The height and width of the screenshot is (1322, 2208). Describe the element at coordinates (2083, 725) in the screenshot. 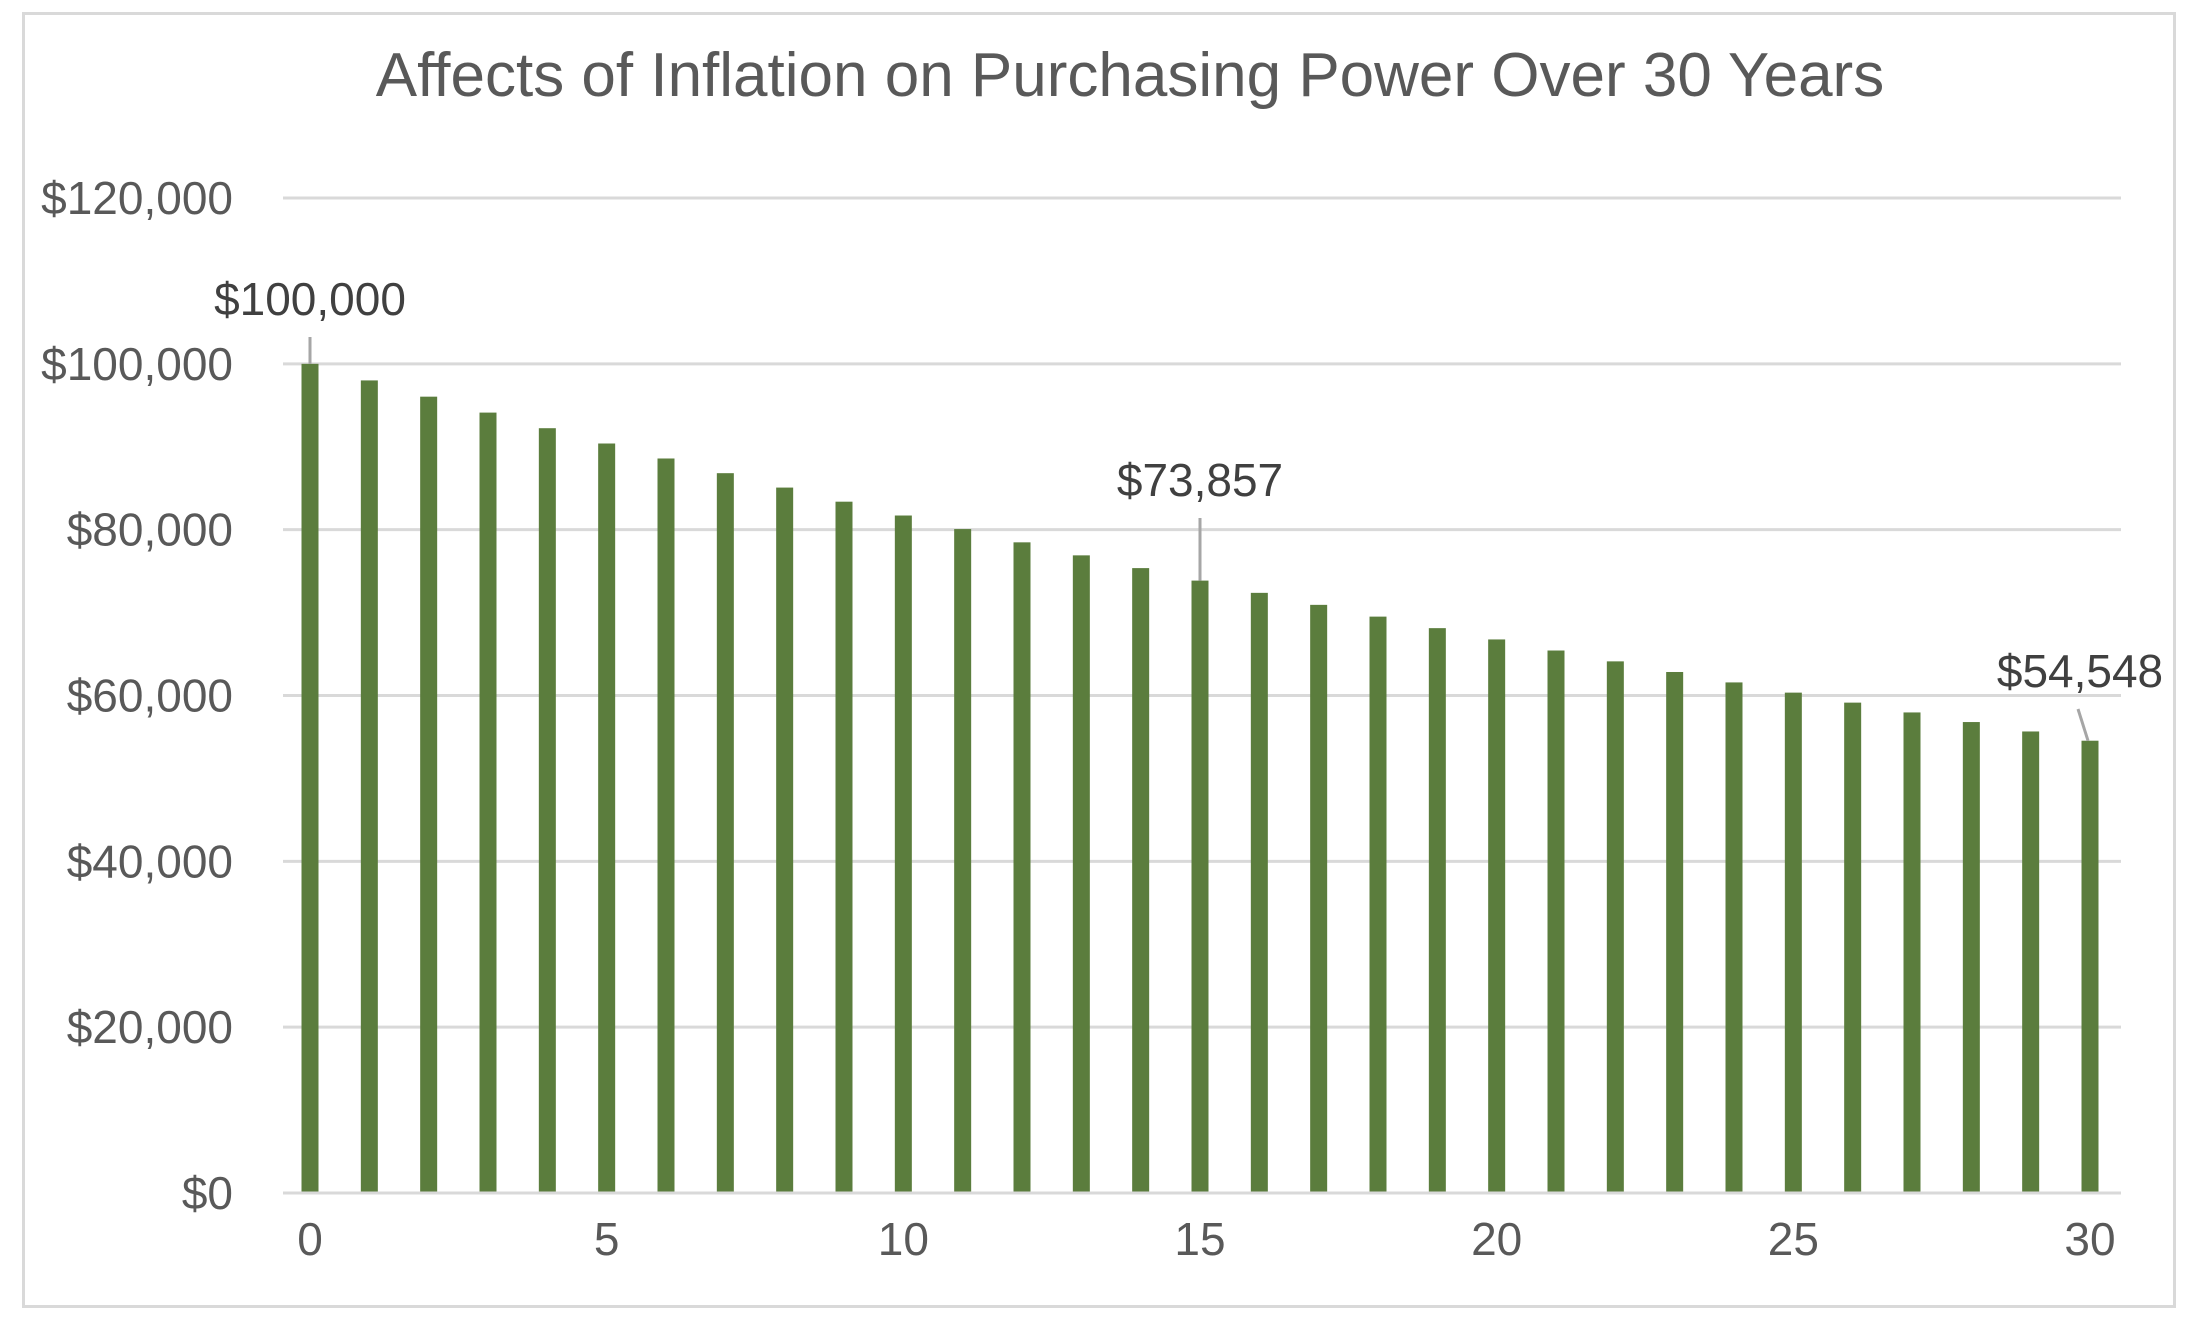

I see `data-label-leader-line` at that location.